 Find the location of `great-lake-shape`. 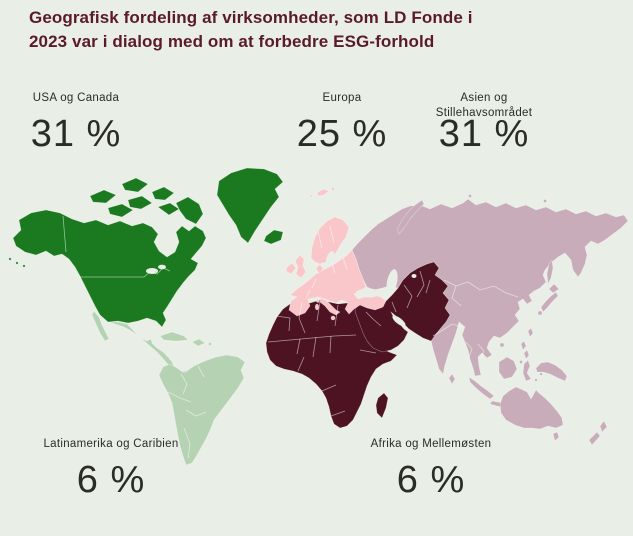

great-lake-shape is located at coordinates (152, 271).